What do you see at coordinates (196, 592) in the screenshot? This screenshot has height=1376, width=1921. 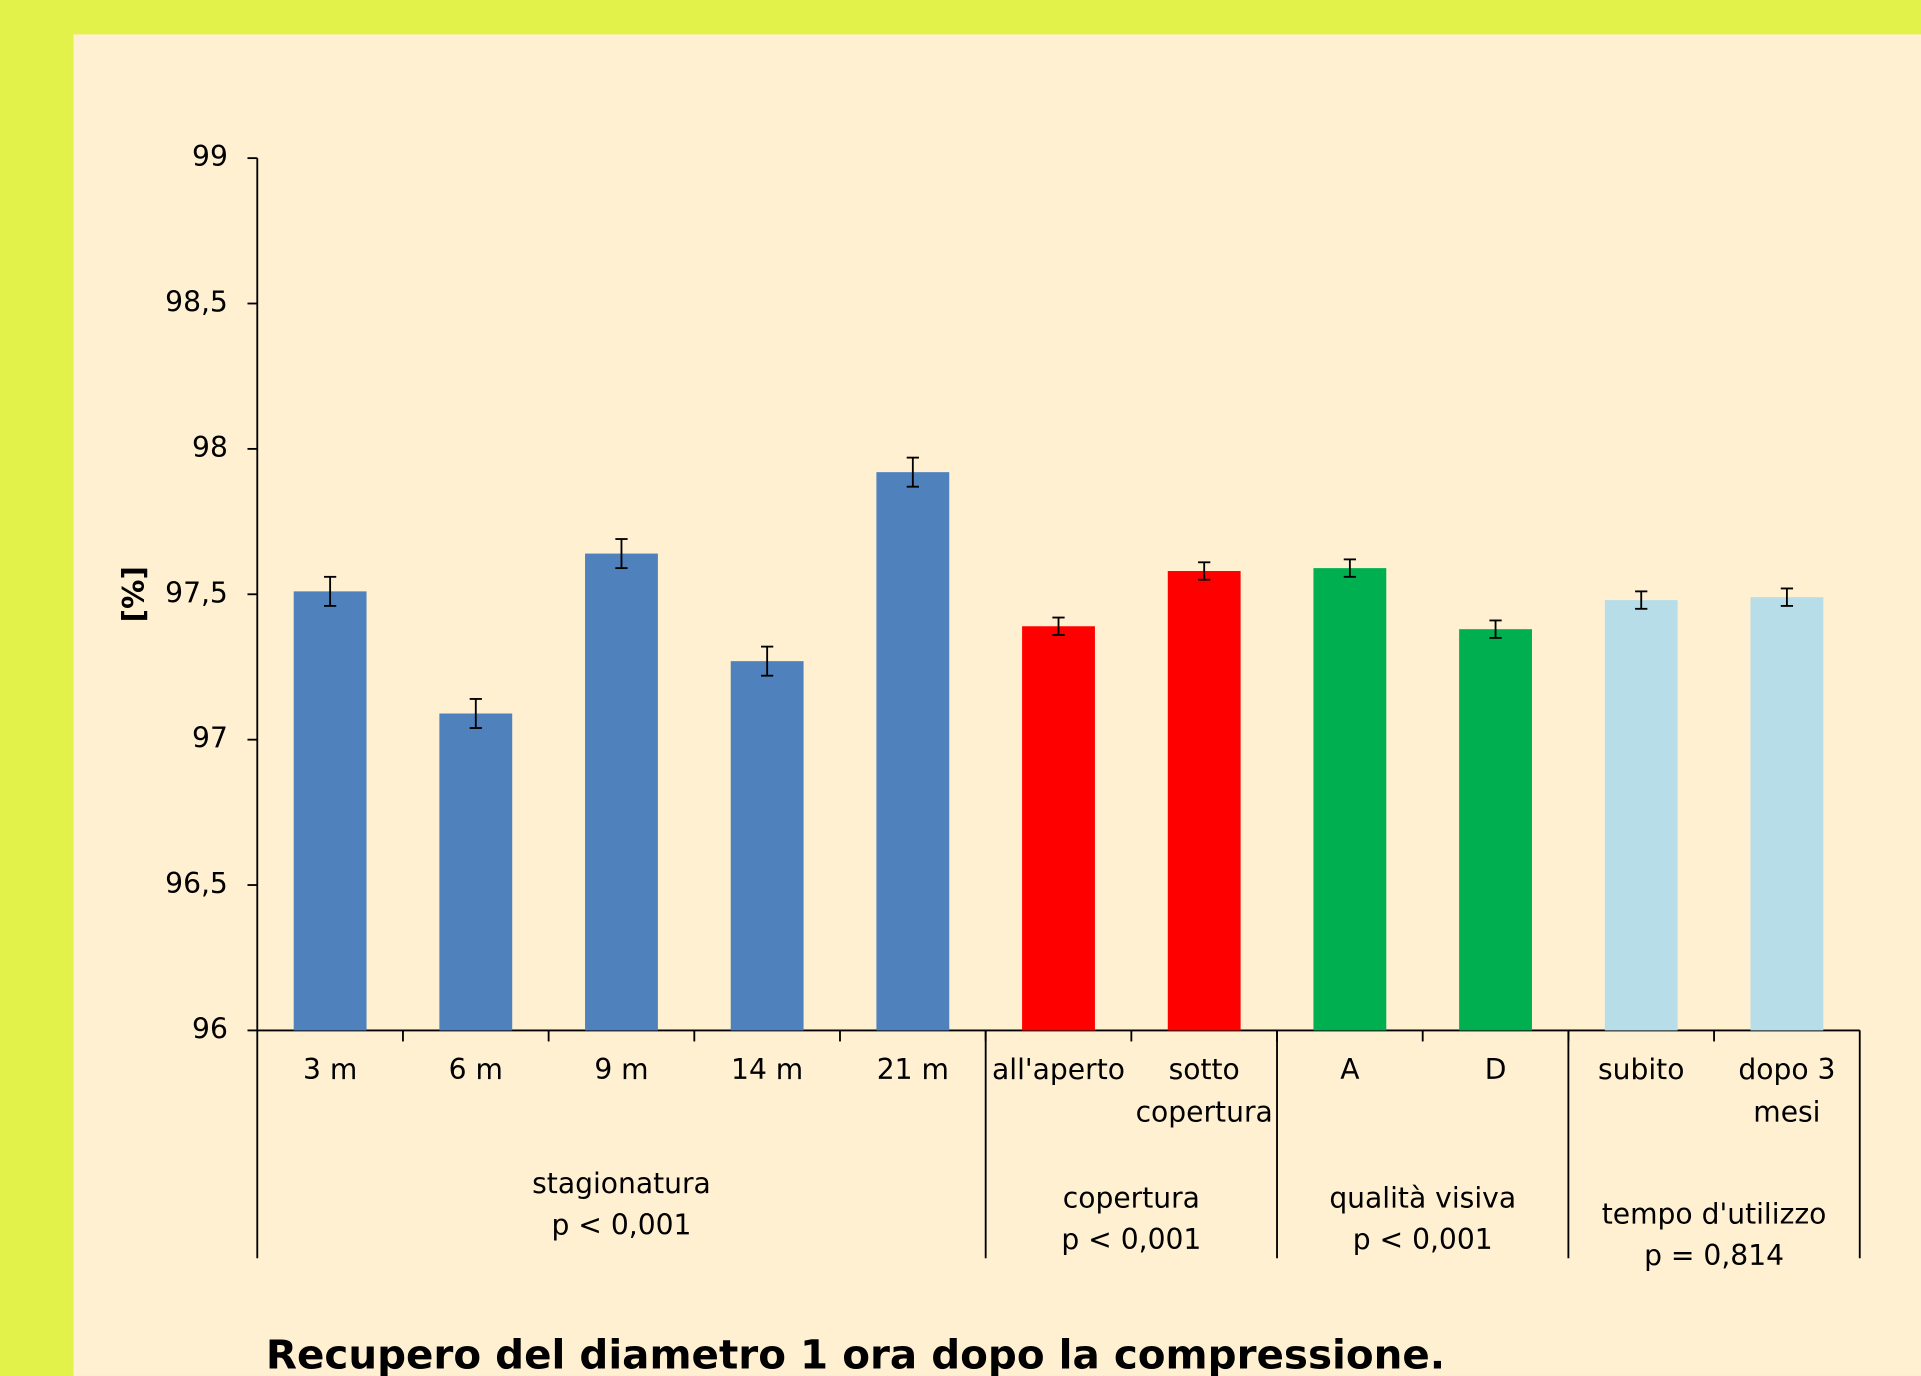 I see `y-tick-label: 97,5` at bounding box center [196, 592].